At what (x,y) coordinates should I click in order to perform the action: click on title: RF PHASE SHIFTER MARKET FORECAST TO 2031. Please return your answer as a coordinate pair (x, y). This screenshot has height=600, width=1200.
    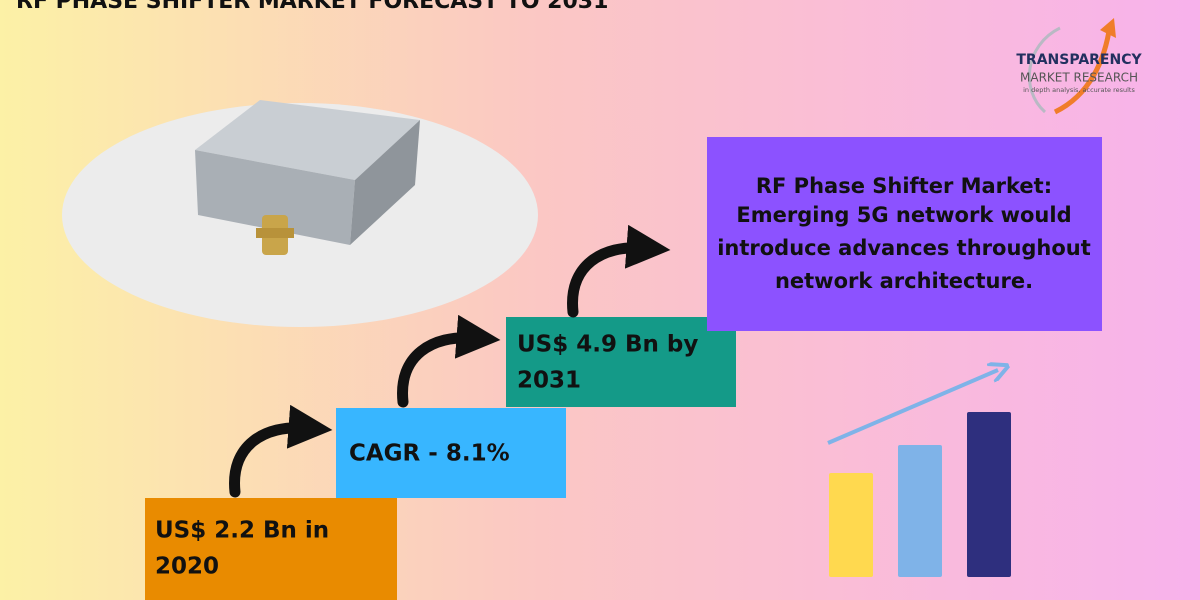
    Looking at the image, I should click on (312, 7).